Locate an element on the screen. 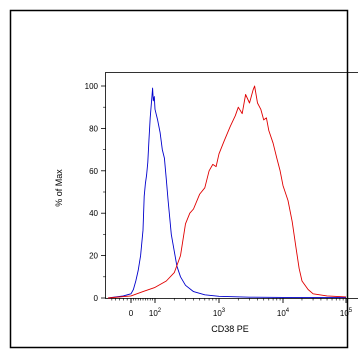 The image size is (358, 358). x-tick-label: 10² is located at coordinates (155, 313).